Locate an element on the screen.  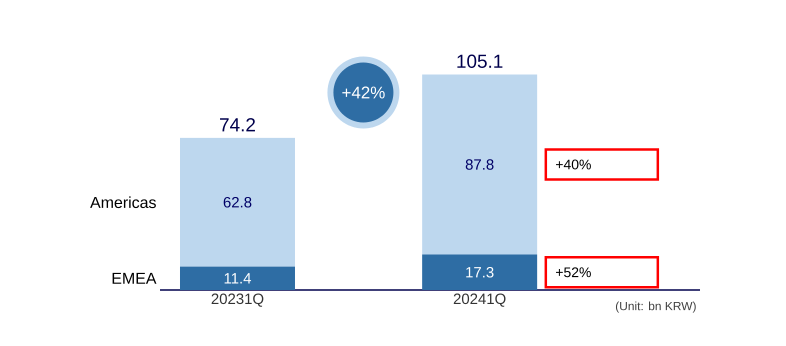
data-label: 11.4 is located at coordinates (238, 278).